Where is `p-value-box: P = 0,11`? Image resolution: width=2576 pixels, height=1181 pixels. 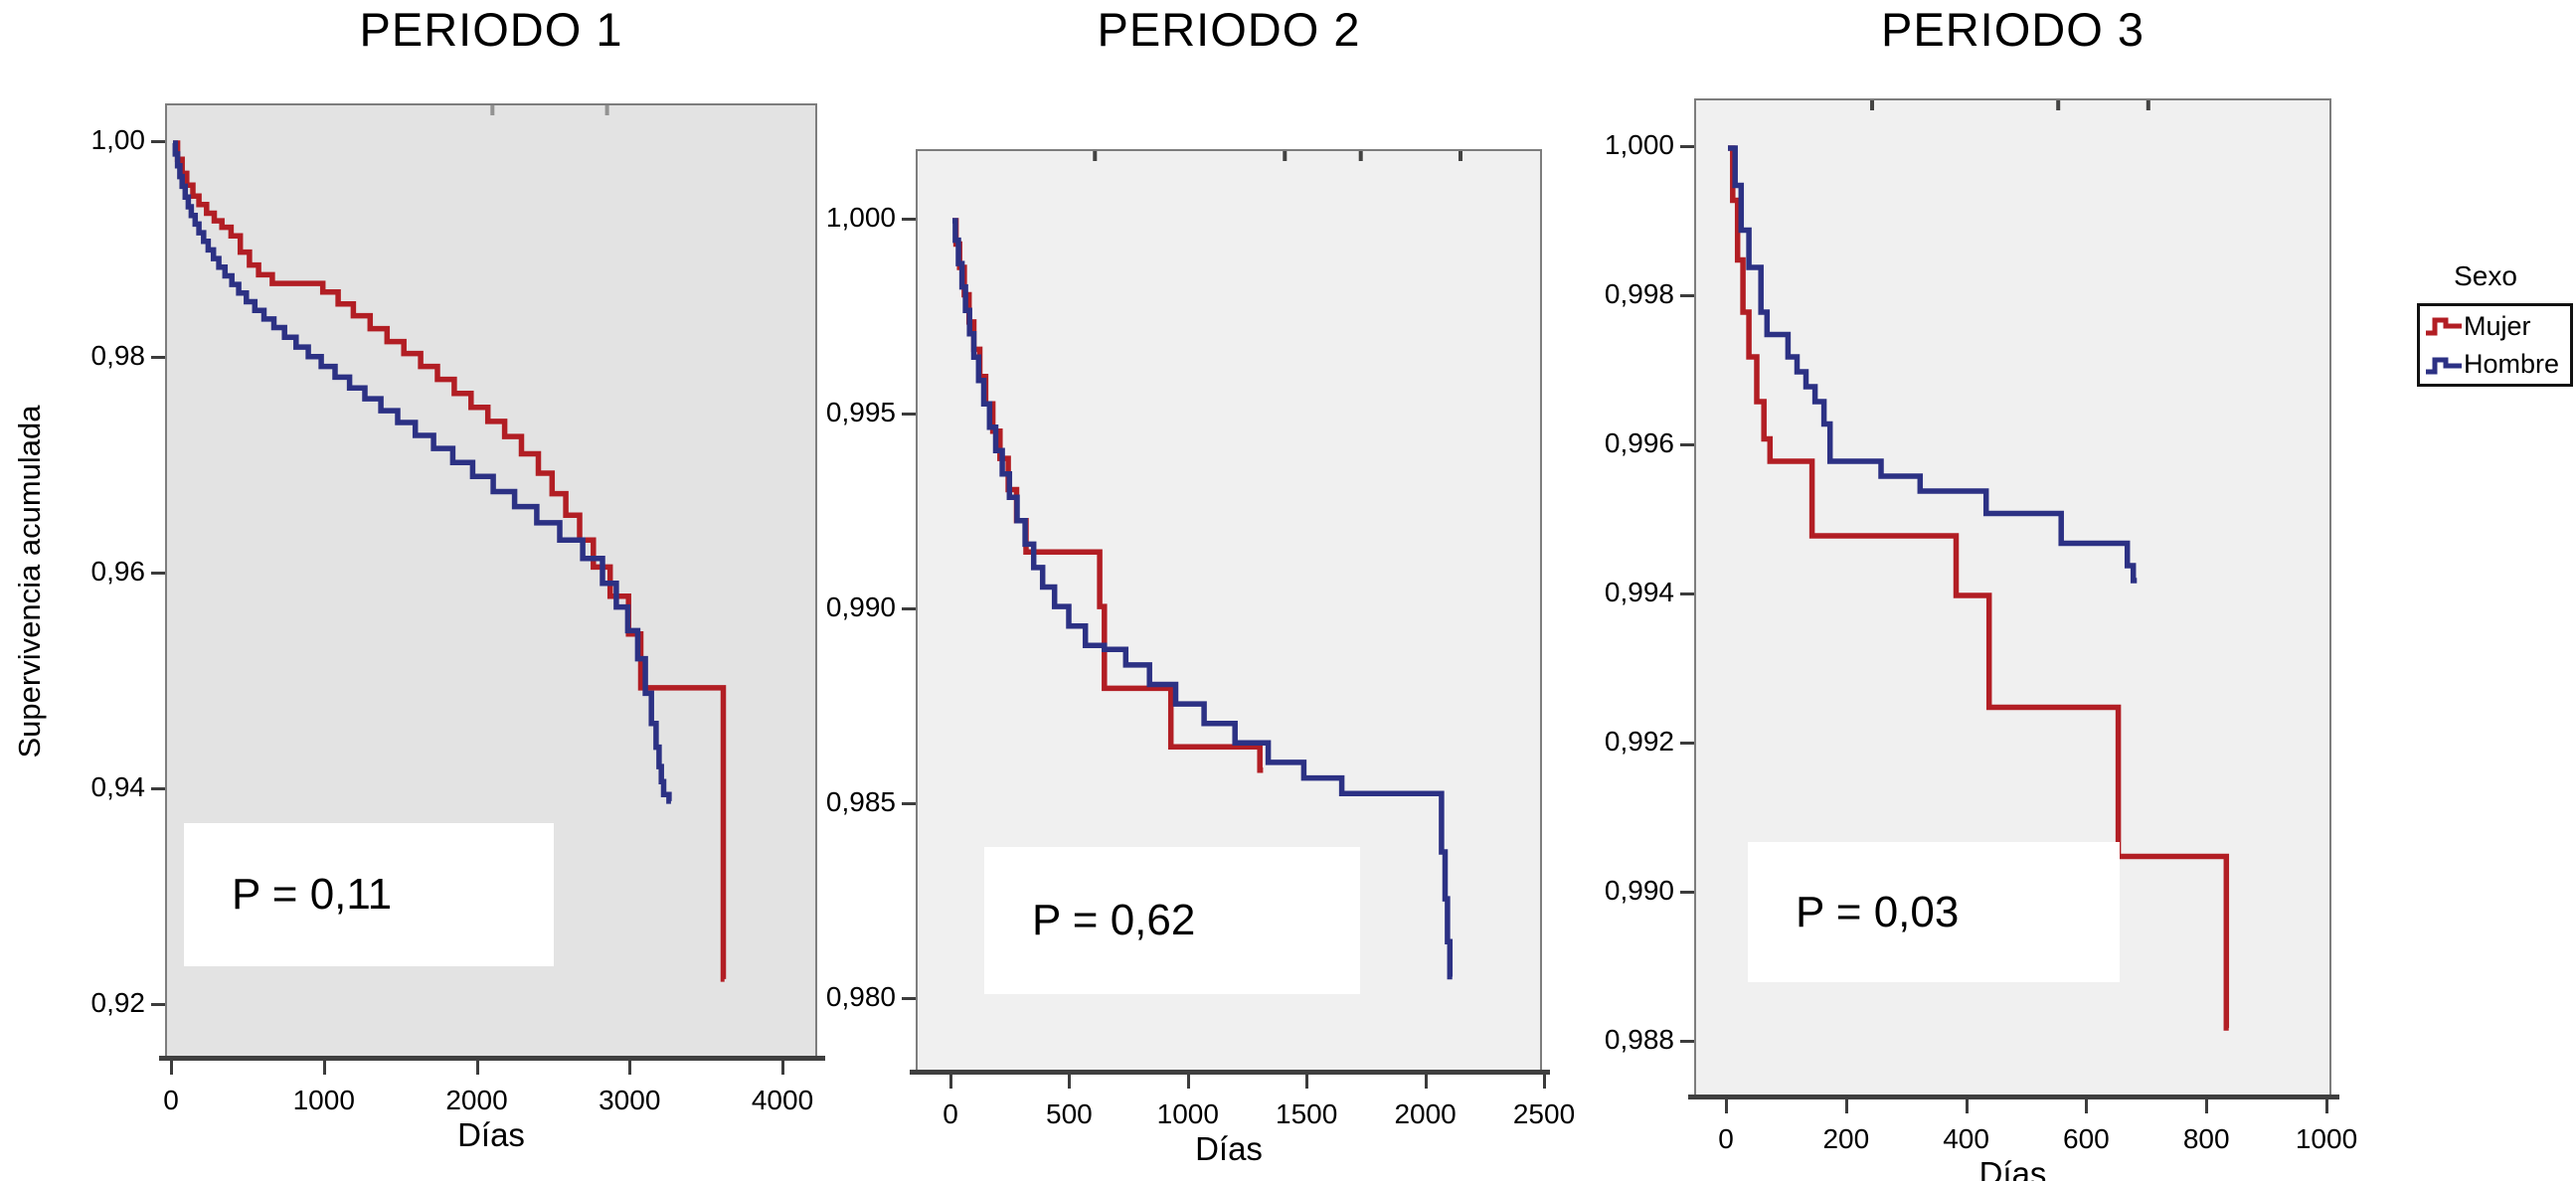
p-value-box: P = 0,11 is located at coordinates (369, 895).